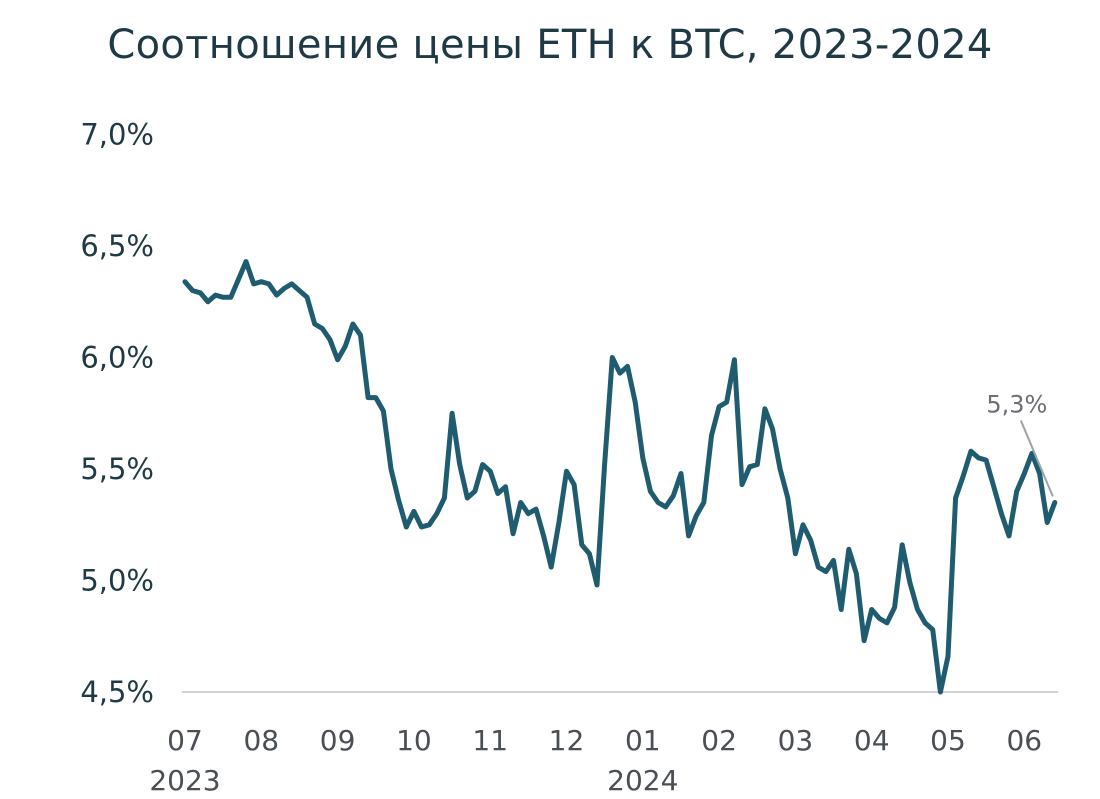 This screenshot has width=1100, height=799. What do you see at coordinates (567, 740) in the screenshot?
I see `x-tick-label: 12` at bounding box center [567, 740].